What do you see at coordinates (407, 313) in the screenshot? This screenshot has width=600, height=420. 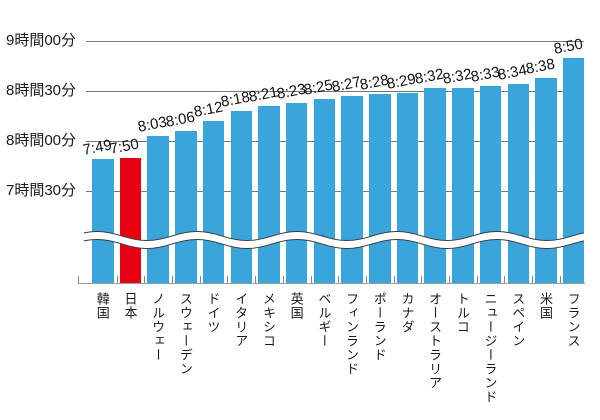 I see `country-label: カナダ` at bounding box center [407, 313].